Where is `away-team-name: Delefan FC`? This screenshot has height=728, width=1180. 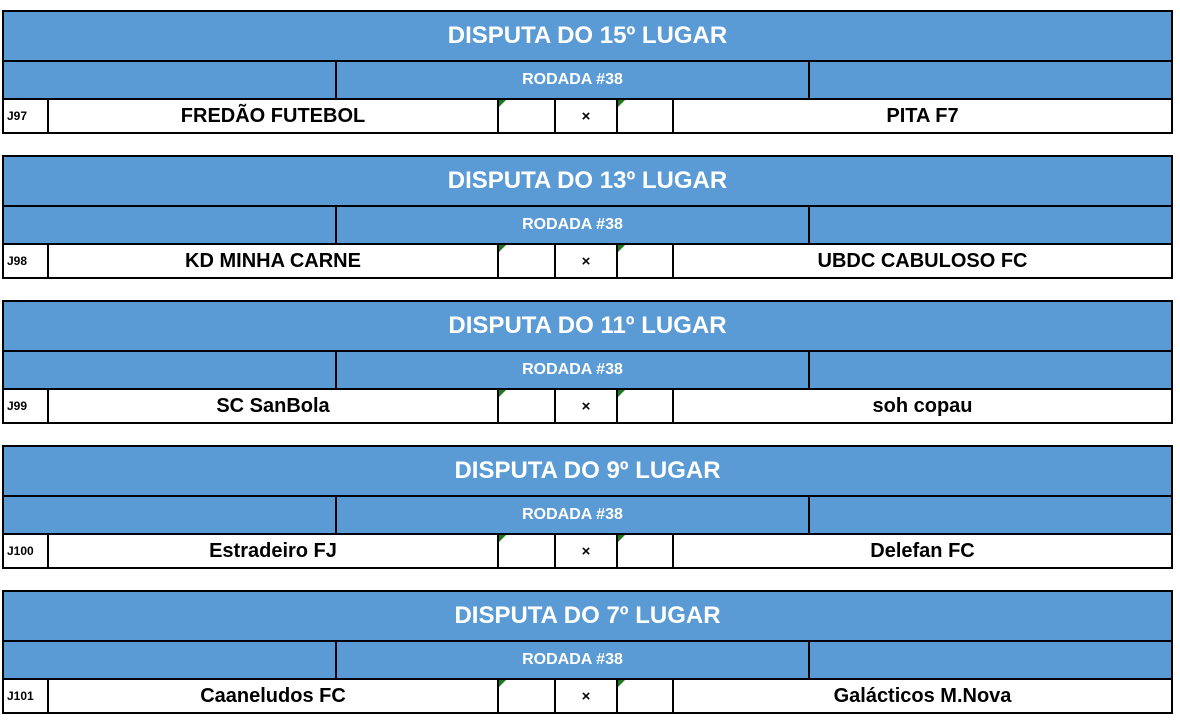 away-team-name: Delefan FC is located at coordinates (922, 551).